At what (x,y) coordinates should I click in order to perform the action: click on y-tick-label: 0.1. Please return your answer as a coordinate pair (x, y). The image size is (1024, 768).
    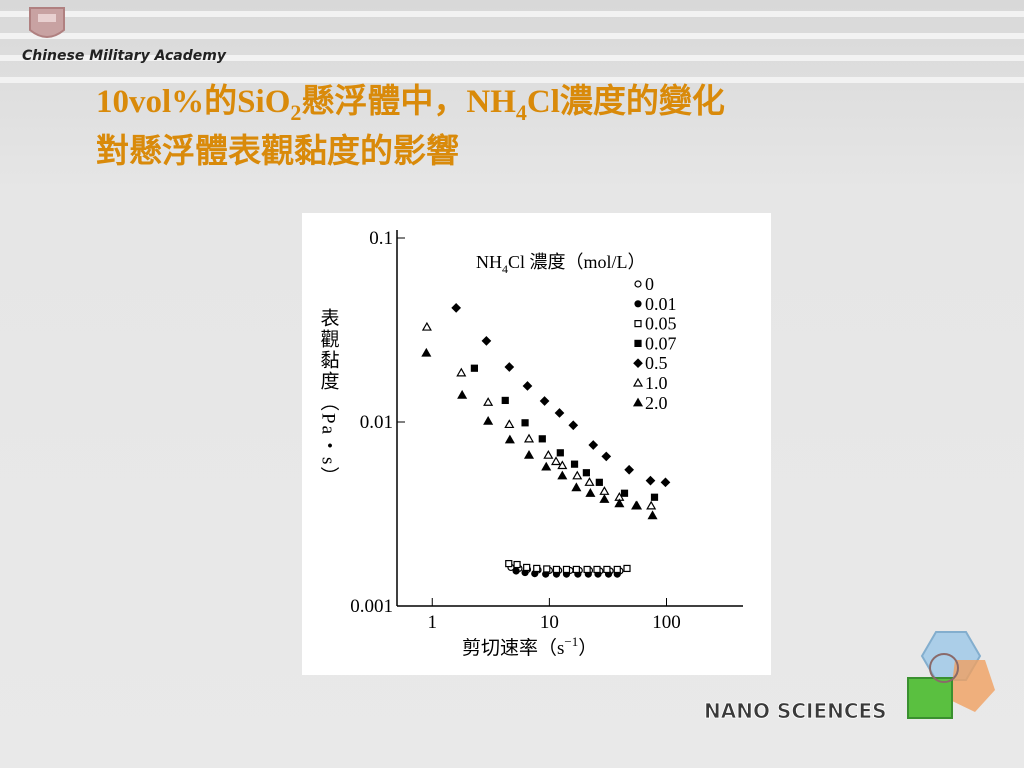
    Looking at the image, I should click on (381, 238).